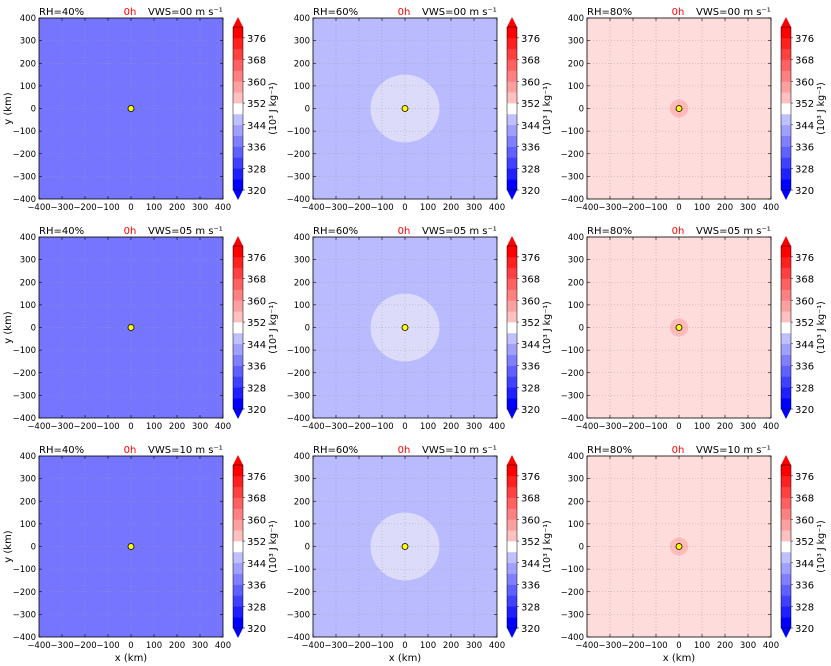 This screenshot has height=666, width=831. I want to click on panel-vws-label: VWS=00 m s⁻¹, so click(459, 12).